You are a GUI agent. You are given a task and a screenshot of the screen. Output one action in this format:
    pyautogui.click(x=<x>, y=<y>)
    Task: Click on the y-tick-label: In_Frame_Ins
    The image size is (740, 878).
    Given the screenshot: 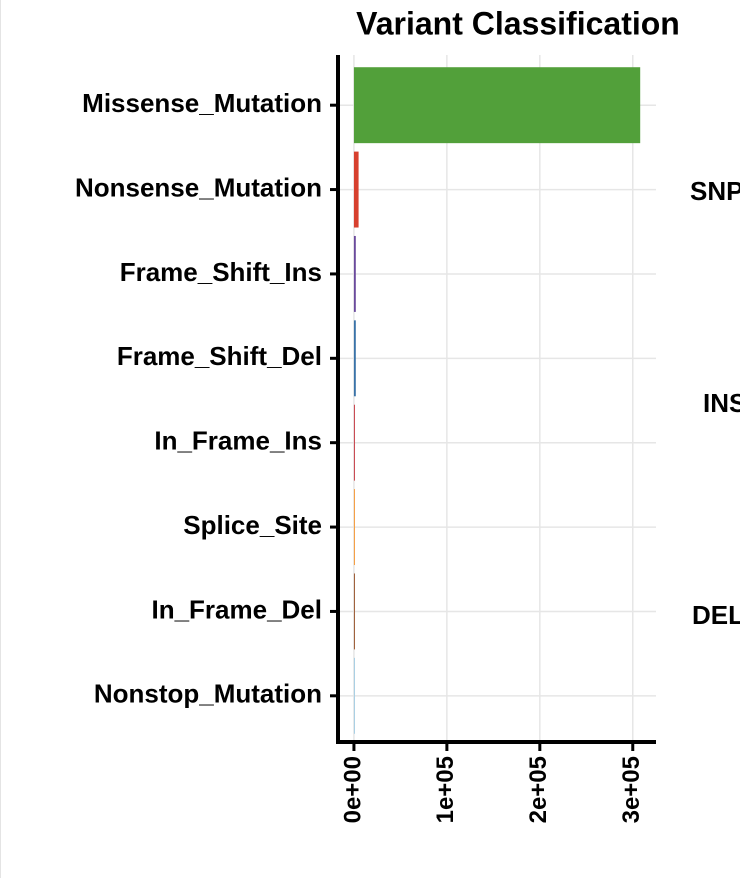 What is the action you would take?
    pyautogui.click(x=238, y=441)
    